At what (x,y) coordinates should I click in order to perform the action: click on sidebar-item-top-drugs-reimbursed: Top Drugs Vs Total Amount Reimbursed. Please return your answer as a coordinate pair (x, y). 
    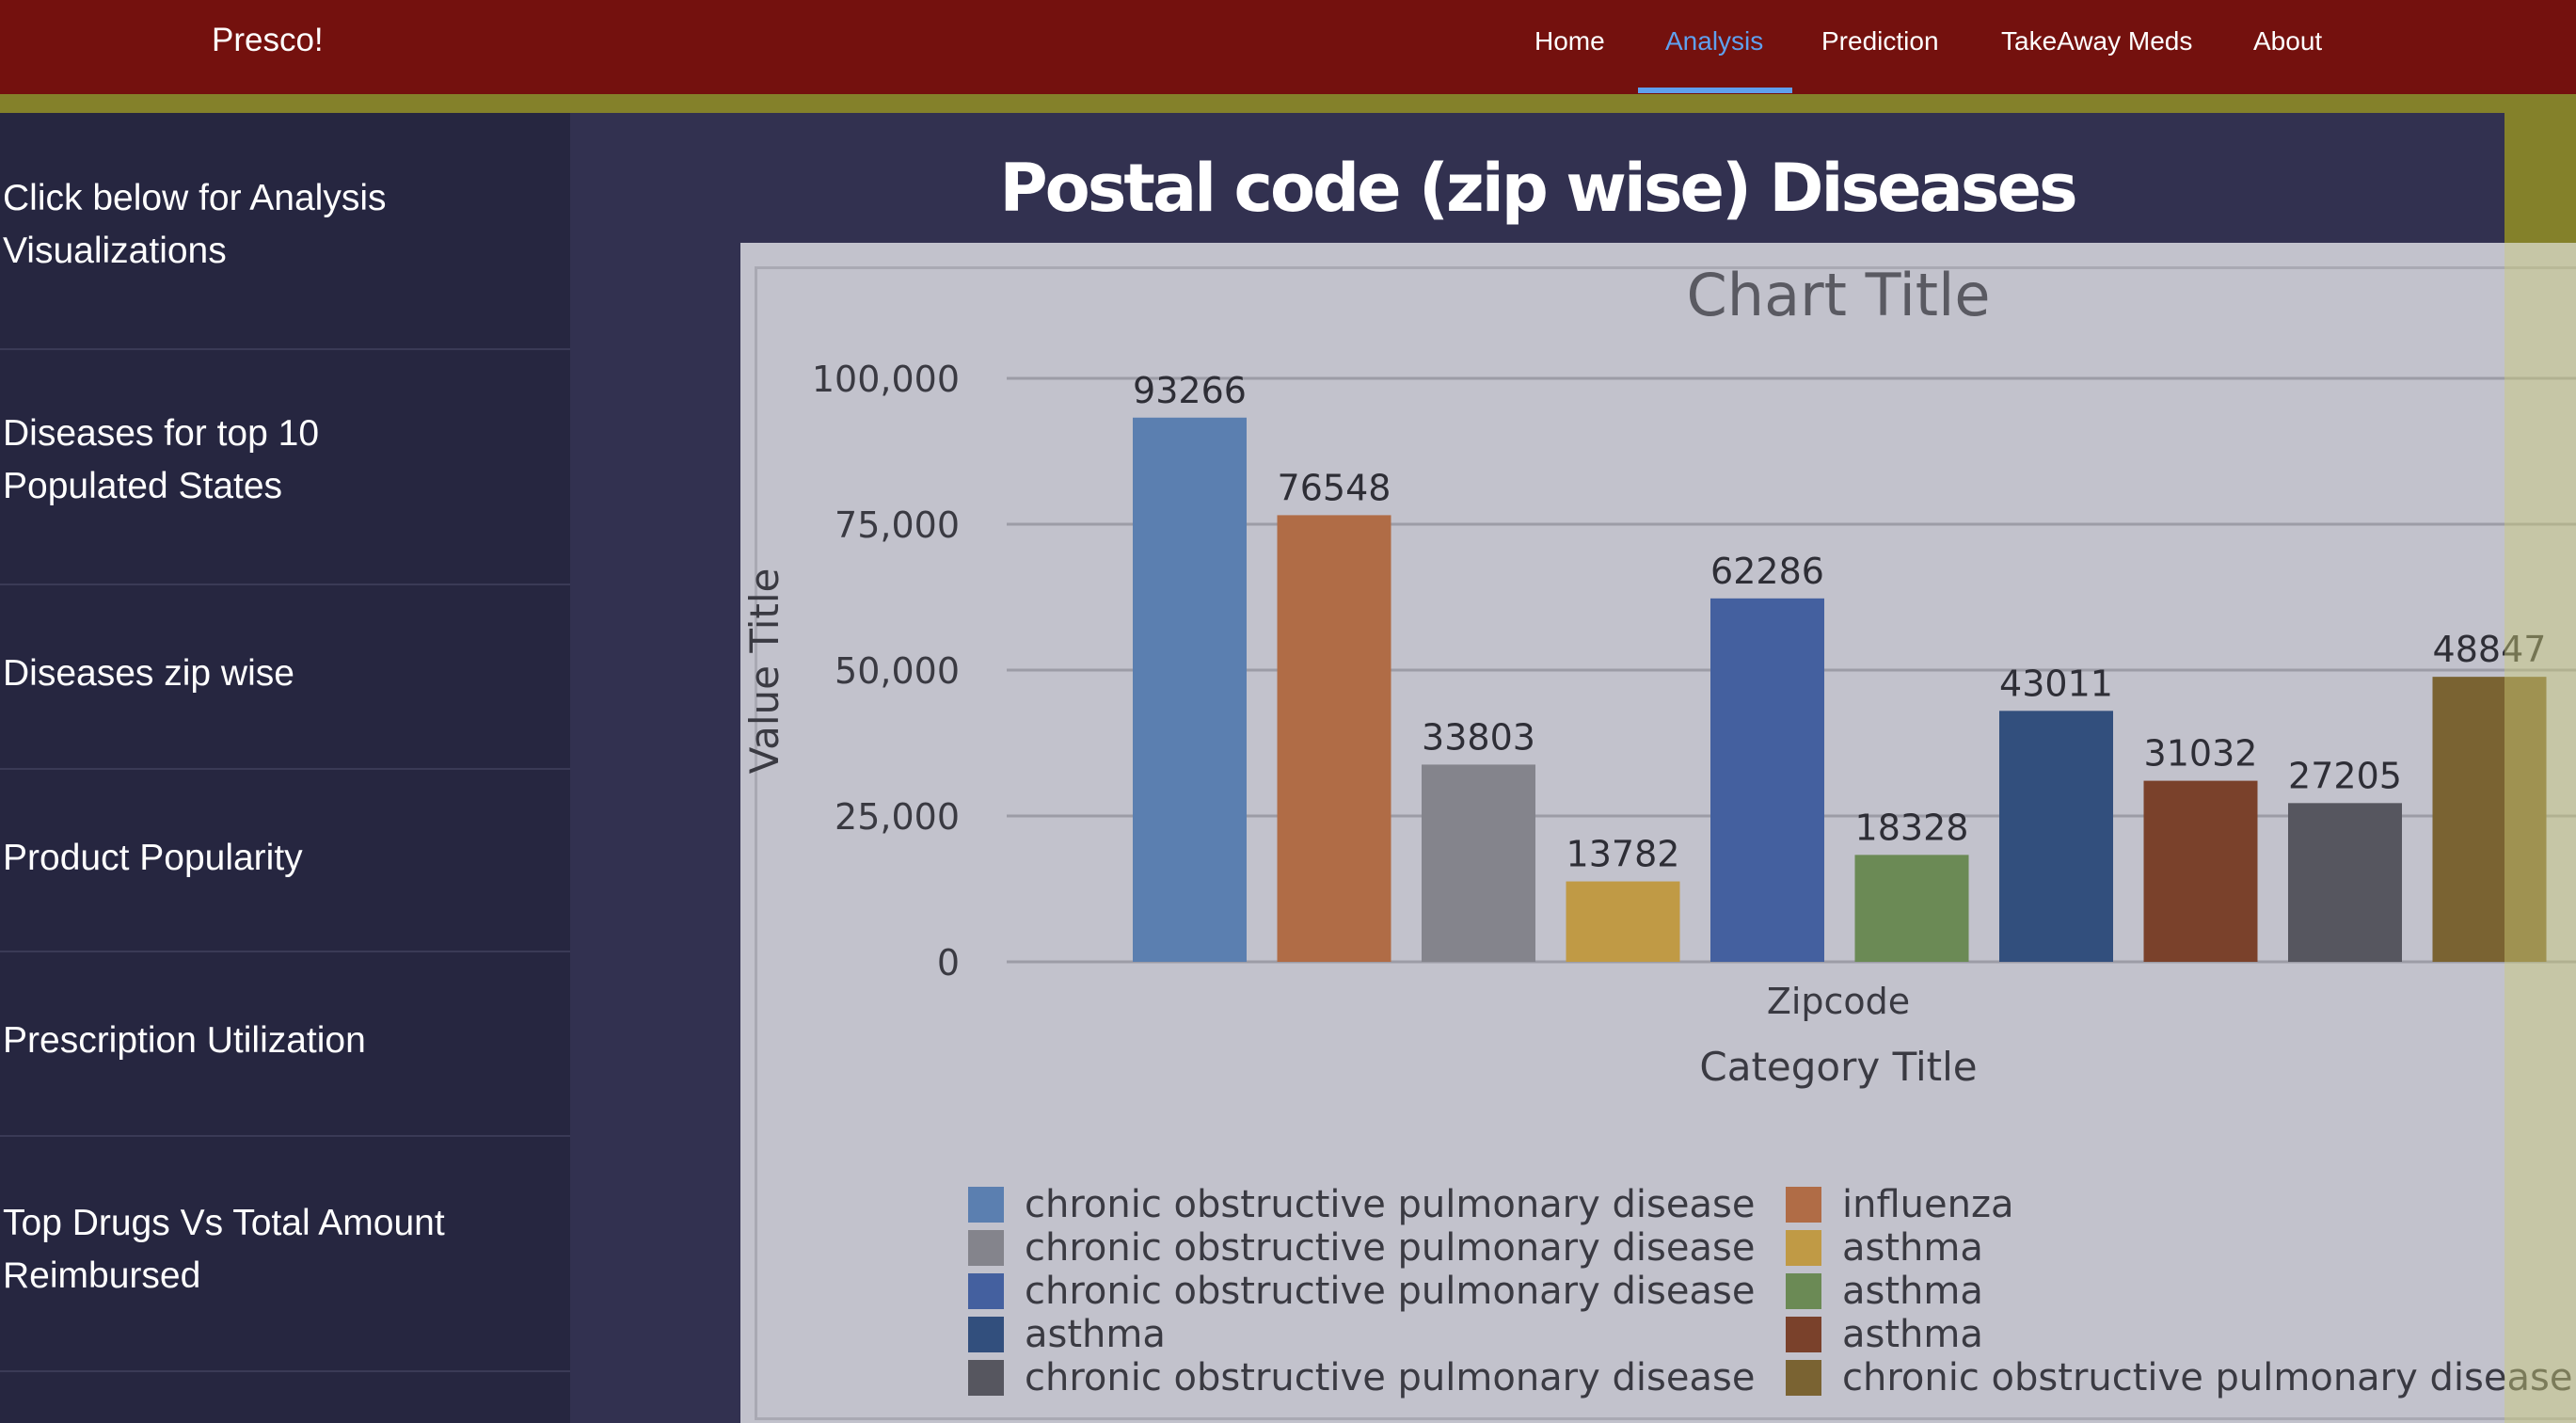
    Looking at the image, I should click on (285, 1254).